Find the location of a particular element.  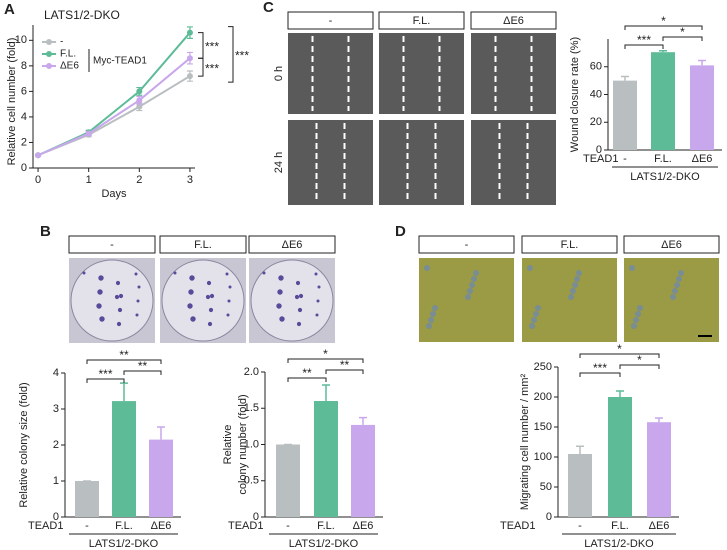

chart-title: LATS1/2-DKO is located at coordinates (82, 15).